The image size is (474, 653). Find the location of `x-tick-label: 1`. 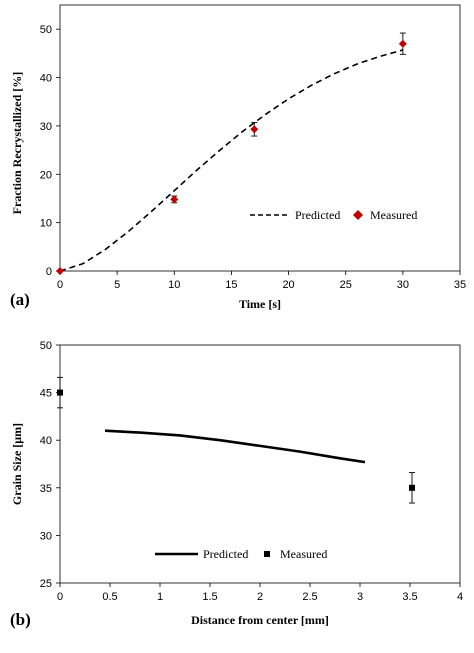

x-tick-label: 1 is located at coordinates (160, 597).